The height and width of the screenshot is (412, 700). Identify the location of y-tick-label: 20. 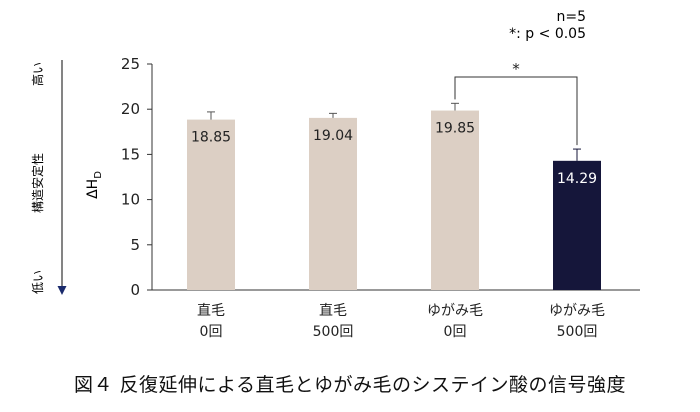
(130, 109).